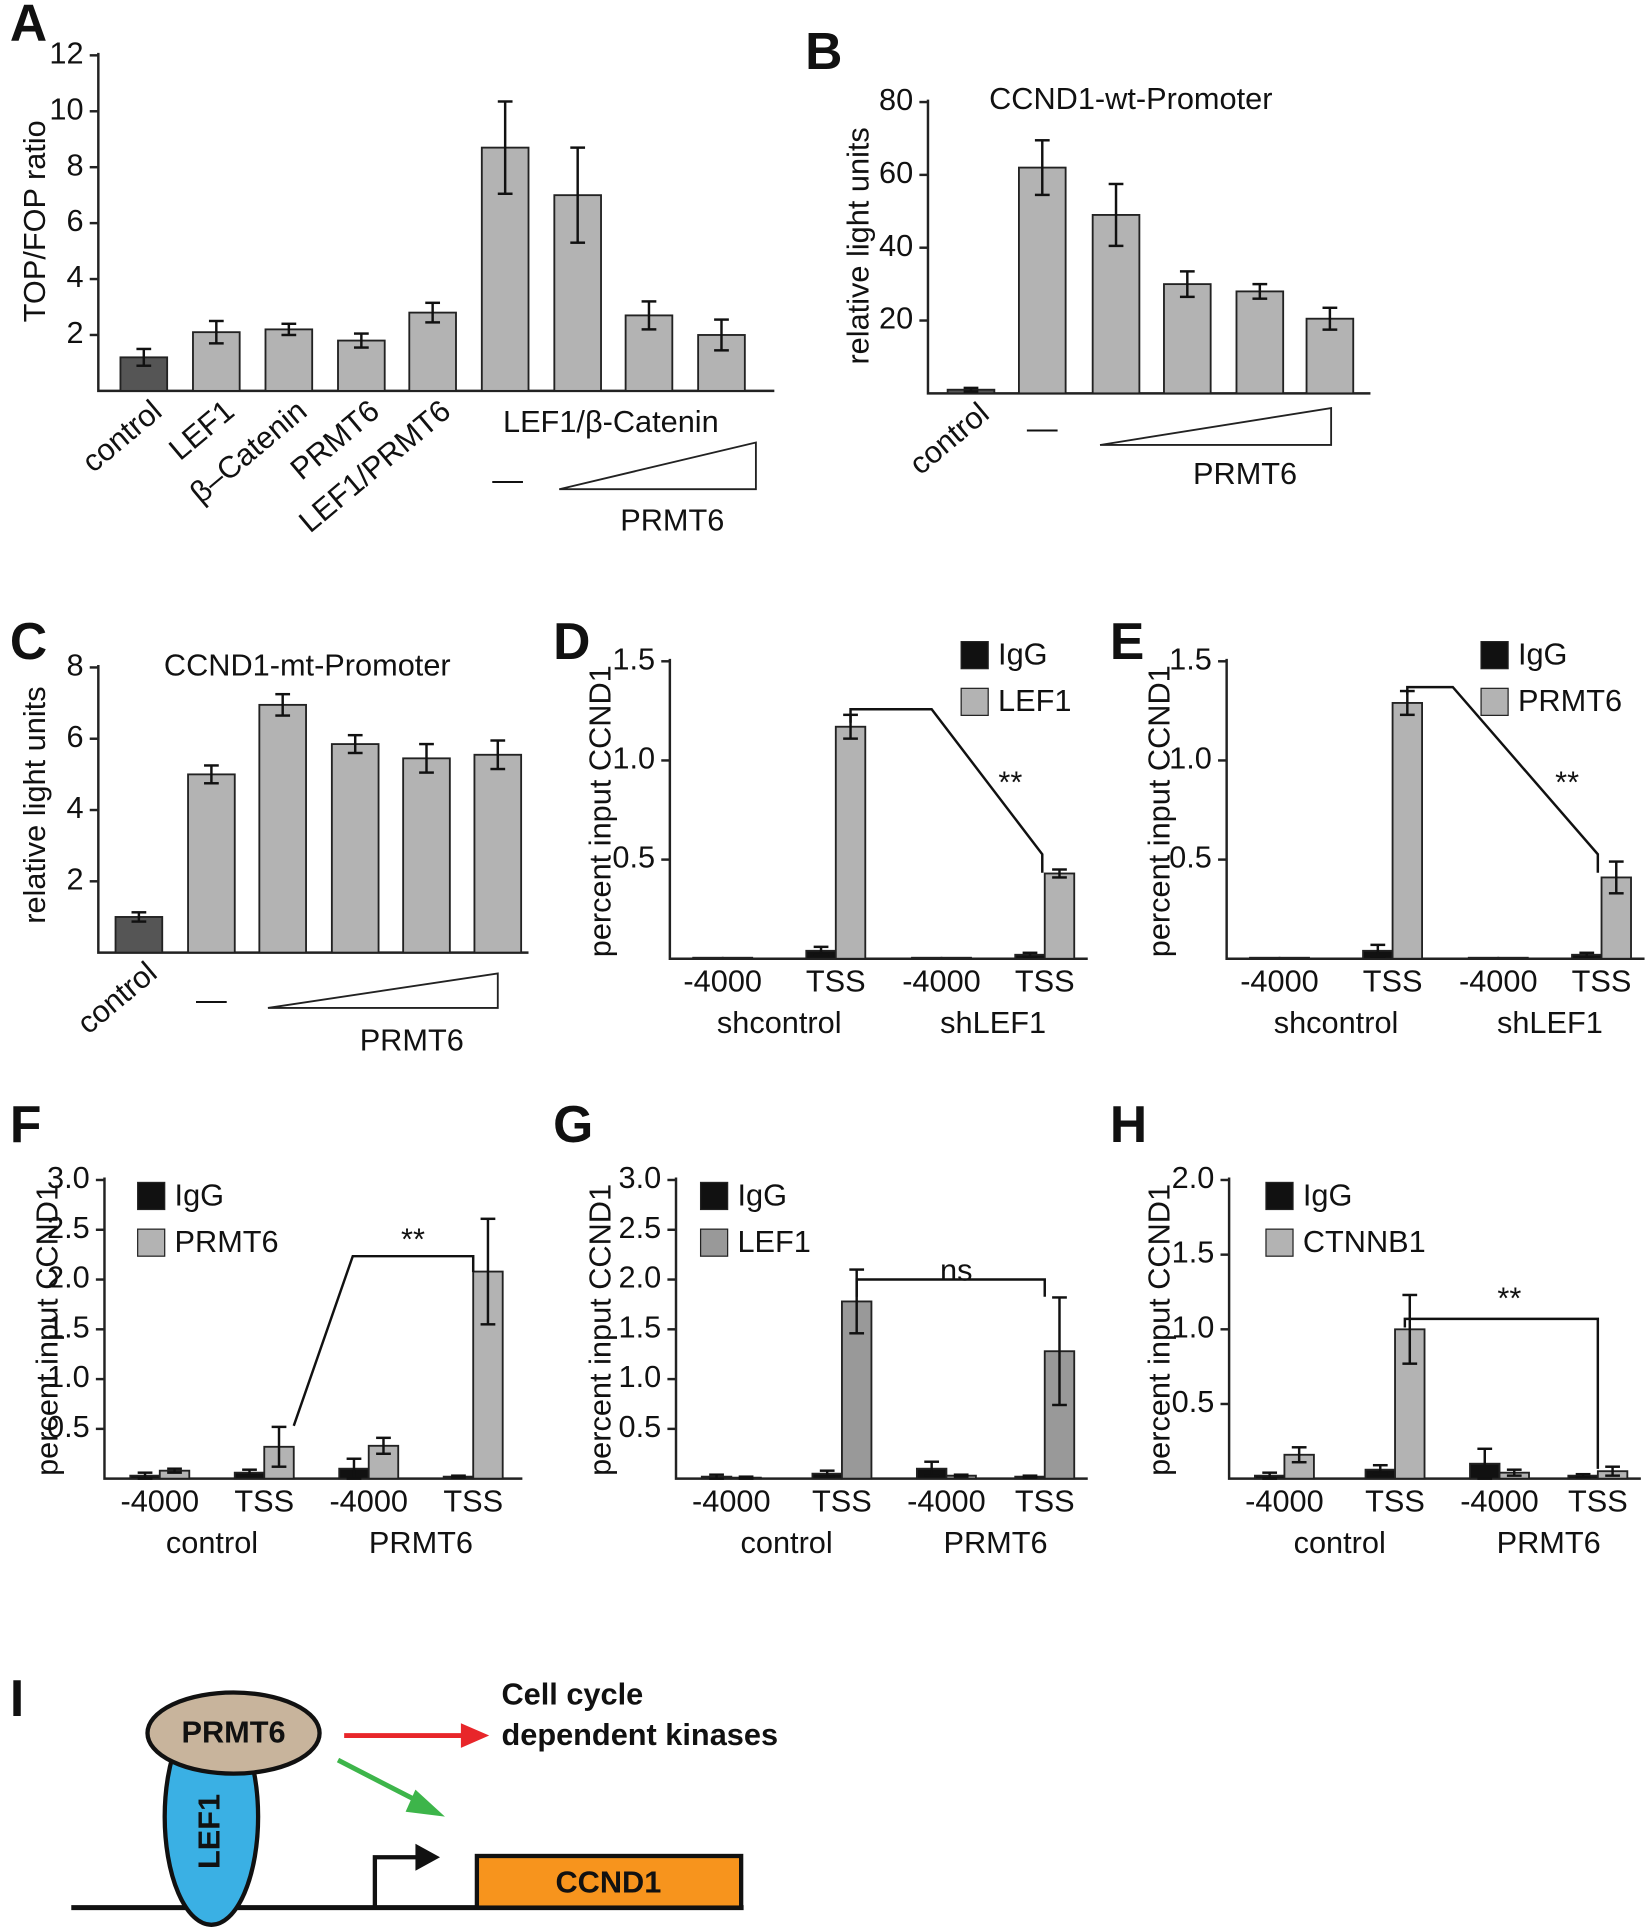 This screenshot has height=1931, width=1647. I want to click on y-tick-label: 10, so click(66, 108).